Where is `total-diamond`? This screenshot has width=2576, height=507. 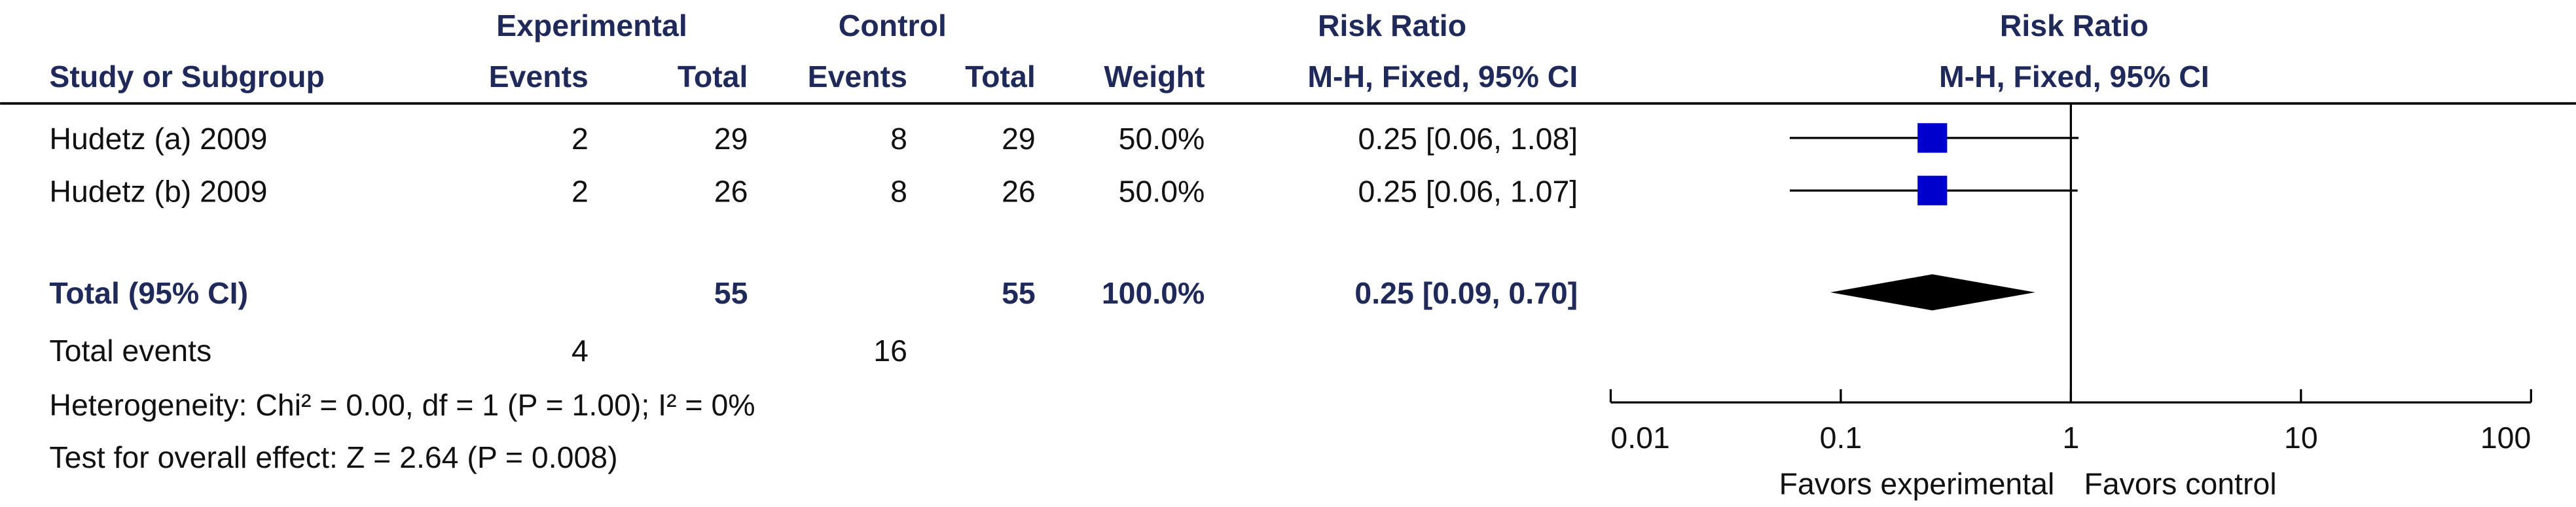
total-diamond is located at coordinates (1932, 292).